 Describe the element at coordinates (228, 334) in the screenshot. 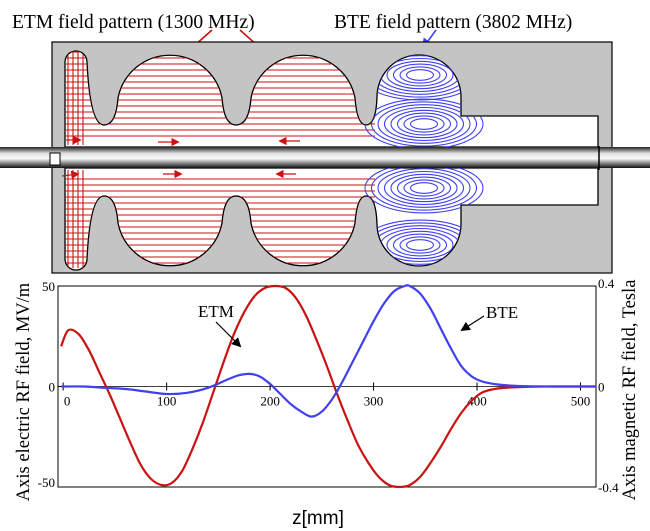

I see `annotation-etm-arrow` at that location.